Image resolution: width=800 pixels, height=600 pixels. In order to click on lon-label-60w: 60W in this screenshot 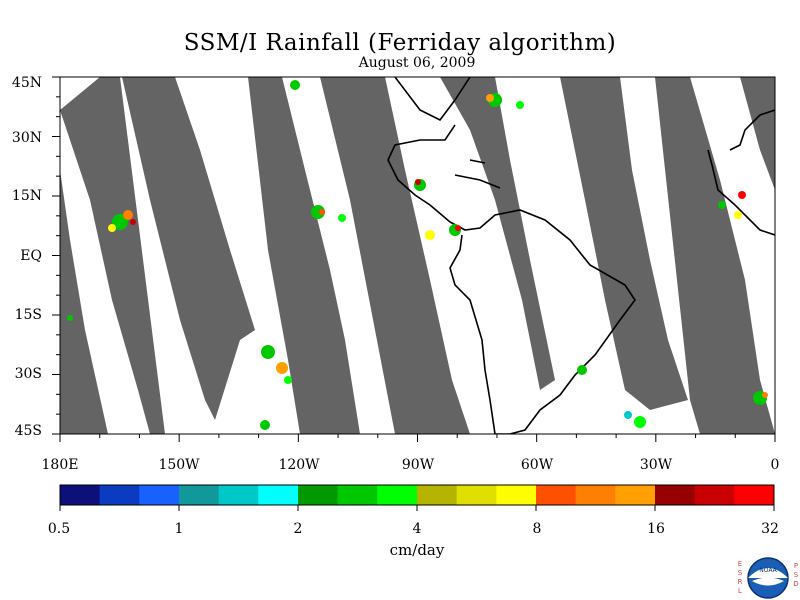, I will do `click(537, 465)`.